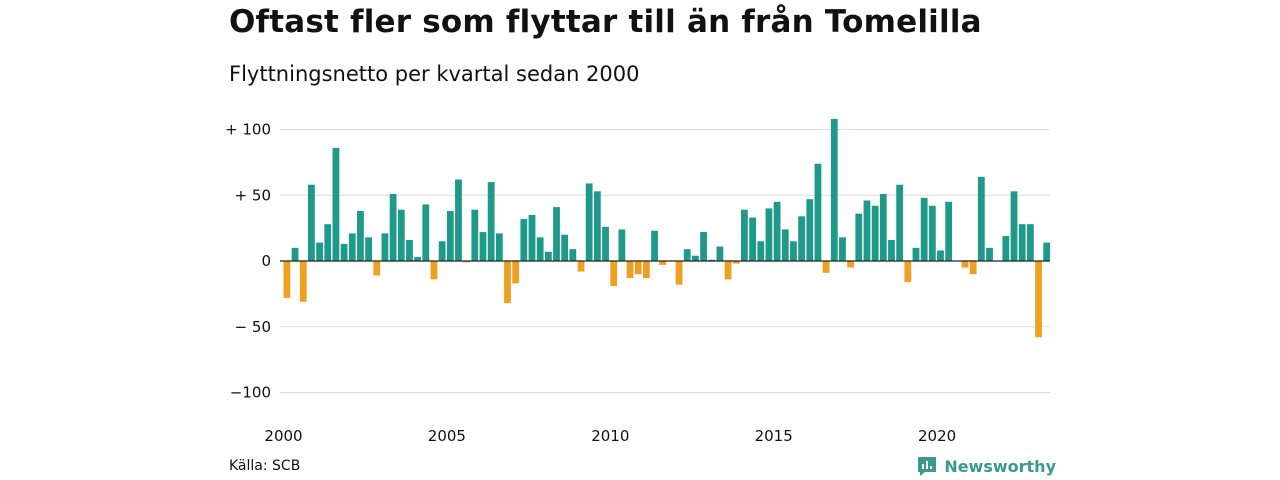  I want to click on bar-2014-k3, so click(761, 251).